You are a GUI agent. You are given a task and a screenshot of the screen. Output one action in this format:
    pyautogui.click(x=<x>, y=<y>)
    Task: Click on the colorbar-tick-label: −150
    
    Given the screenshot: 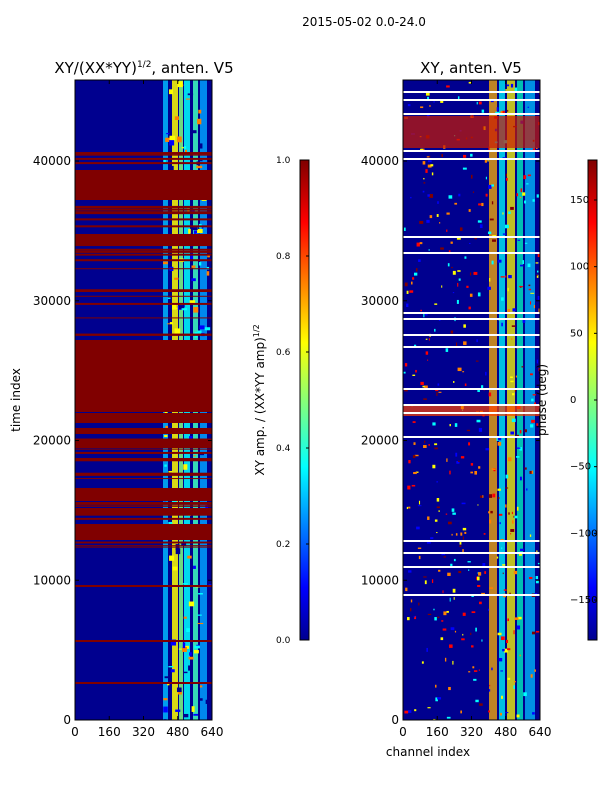 What is the action you would take?
    pyautogui.click(x=583, y=600)
    